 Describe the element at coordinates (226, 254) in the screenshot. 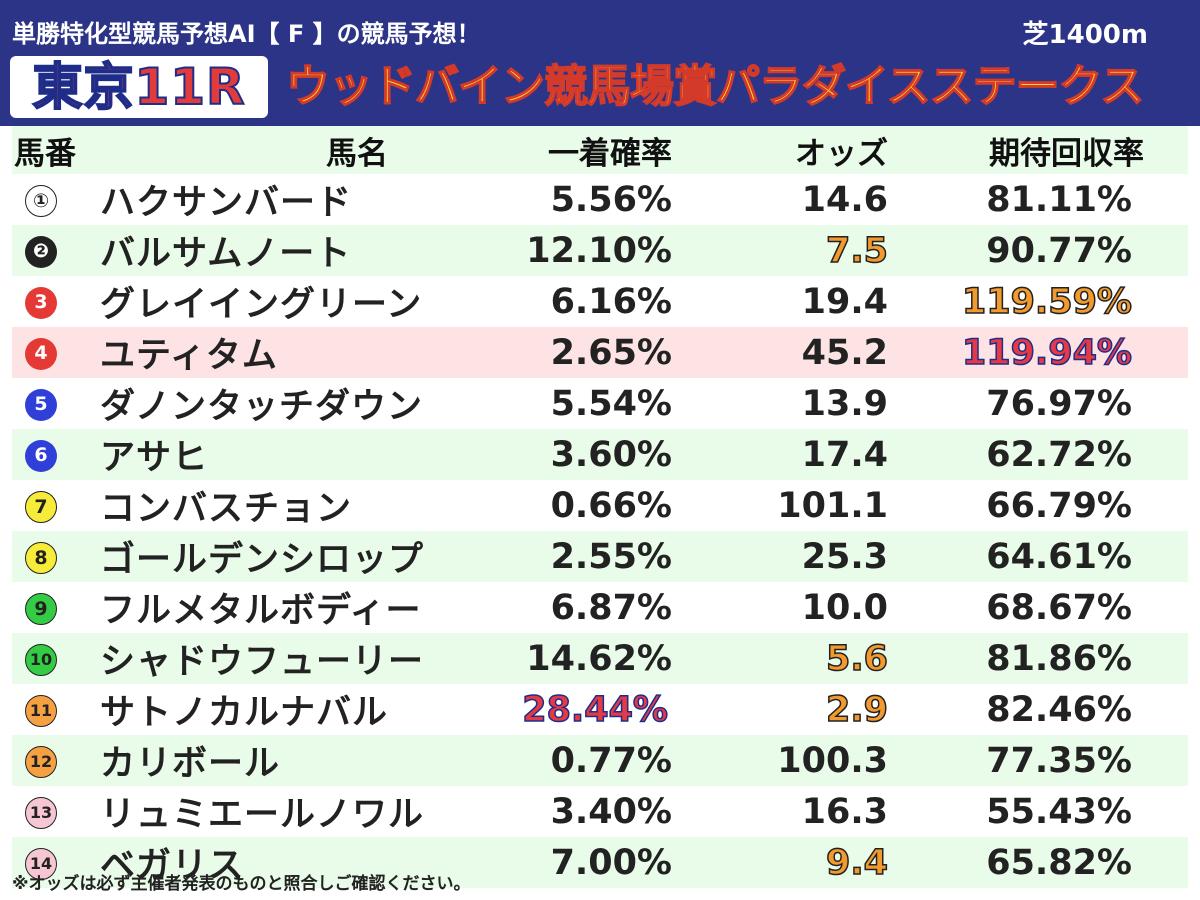

I see `horse-name: バルサムノート` at that location.